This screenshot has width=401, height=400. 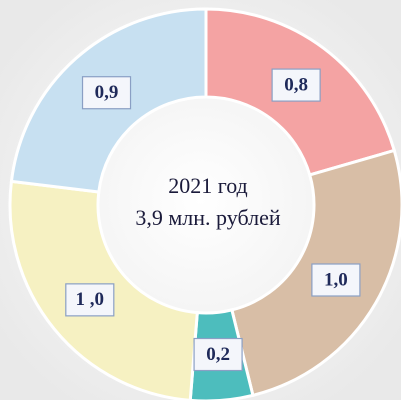 I want to click on value-label: 1 ,0, so click(x=90, y=299).